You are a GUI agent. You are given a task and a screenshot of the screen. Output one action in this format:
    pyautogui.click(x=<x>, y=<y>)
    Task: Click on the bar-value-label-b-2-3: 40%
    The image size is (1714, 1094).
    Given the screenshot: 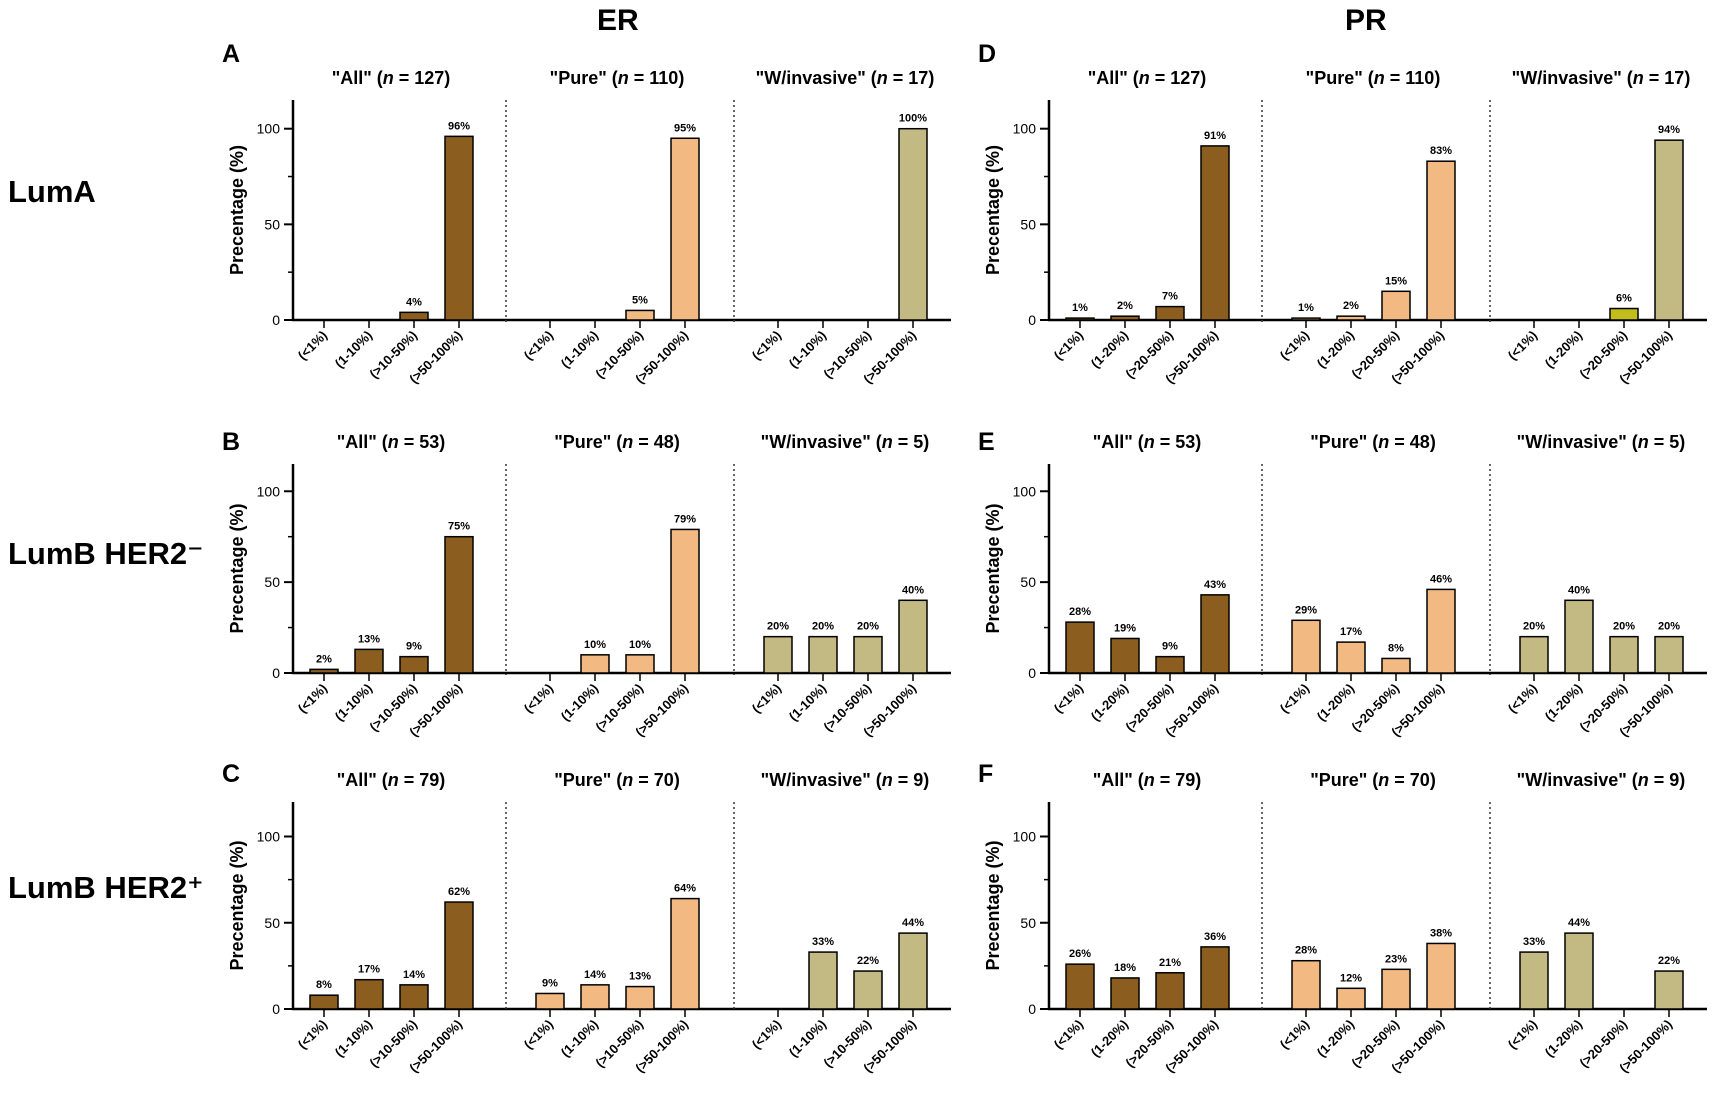 What is the action you would take?
    pyautogui.click(x=913, y=590)
    